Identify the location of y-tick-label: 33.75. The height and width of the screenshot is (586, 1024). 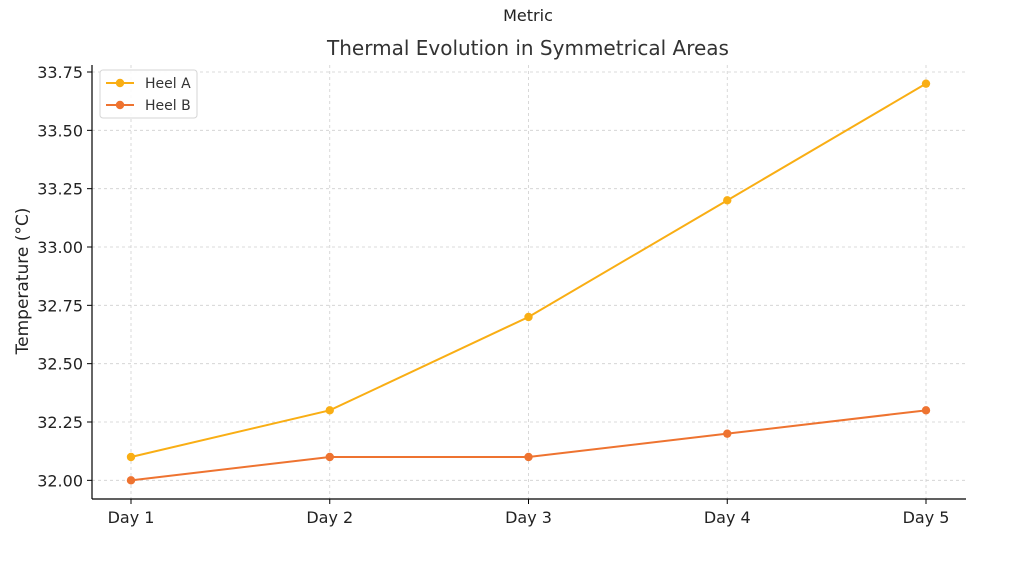
(60, 72).